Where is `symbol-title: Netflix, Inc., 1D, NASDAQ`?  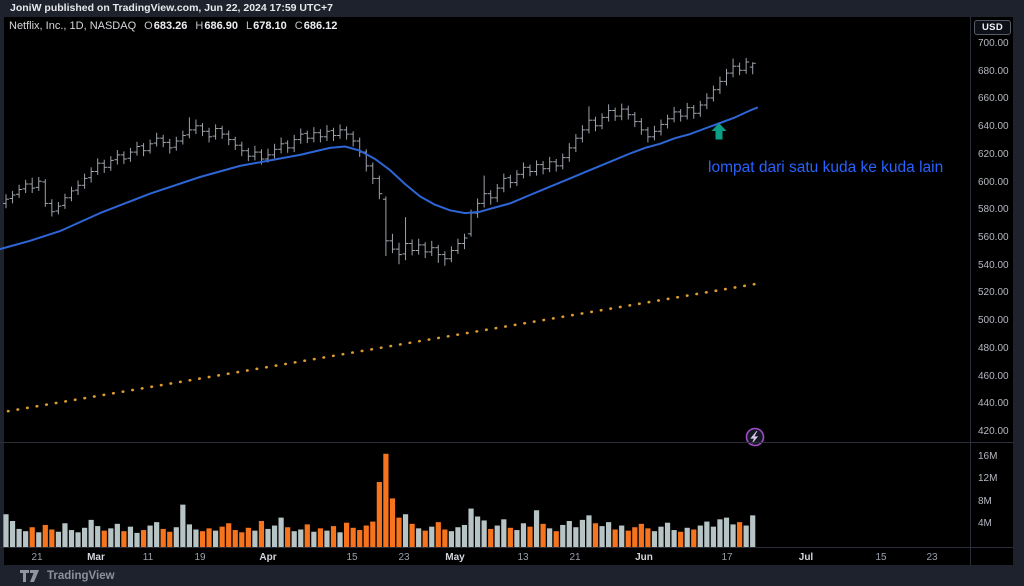
symbol-title: Netflix, Inc., 1D, NASDAQ is located at coordinates (73, 26).